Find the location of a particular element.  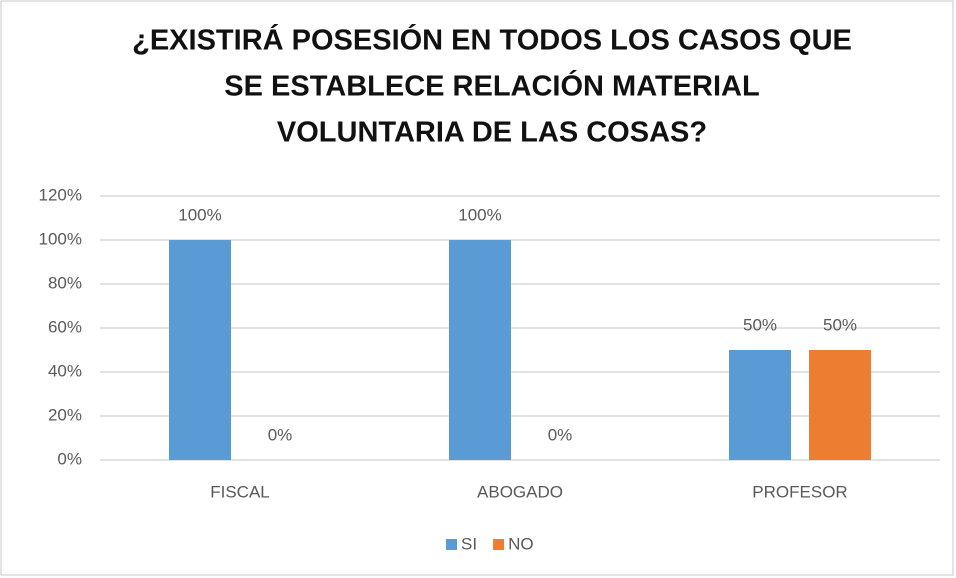

y-tick-label: 100% is located at coordinates (60, 238).